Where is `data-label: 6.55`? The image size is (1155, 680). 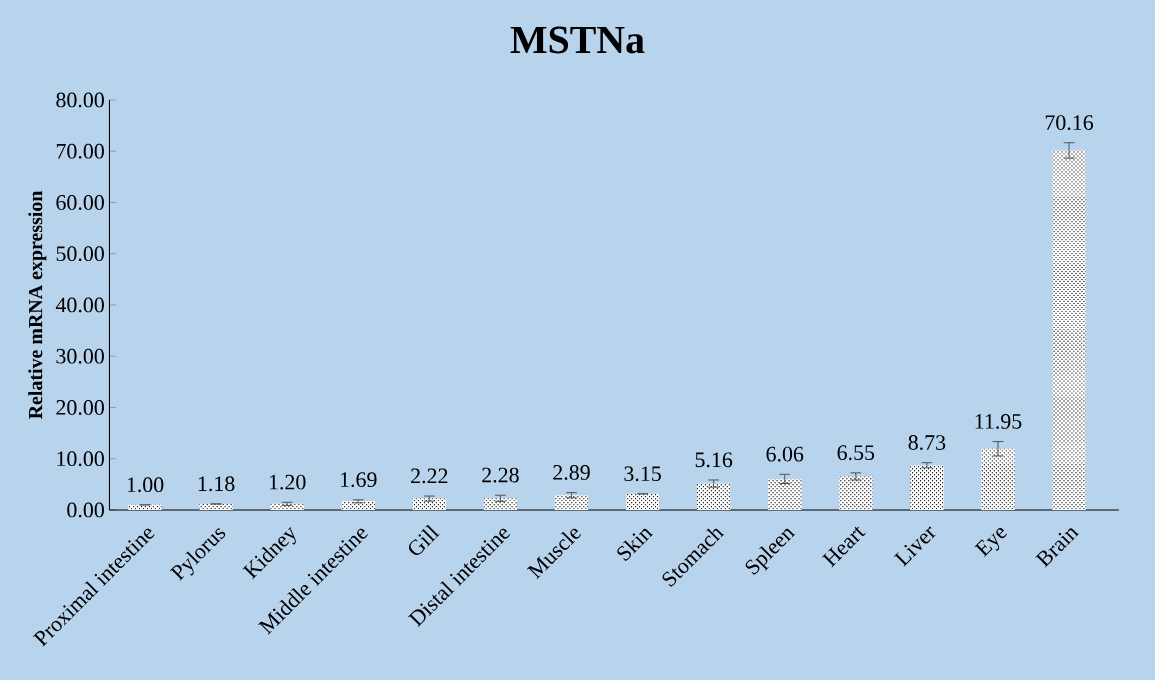
data-label: 6.55 is located at coordinates (856, 453).